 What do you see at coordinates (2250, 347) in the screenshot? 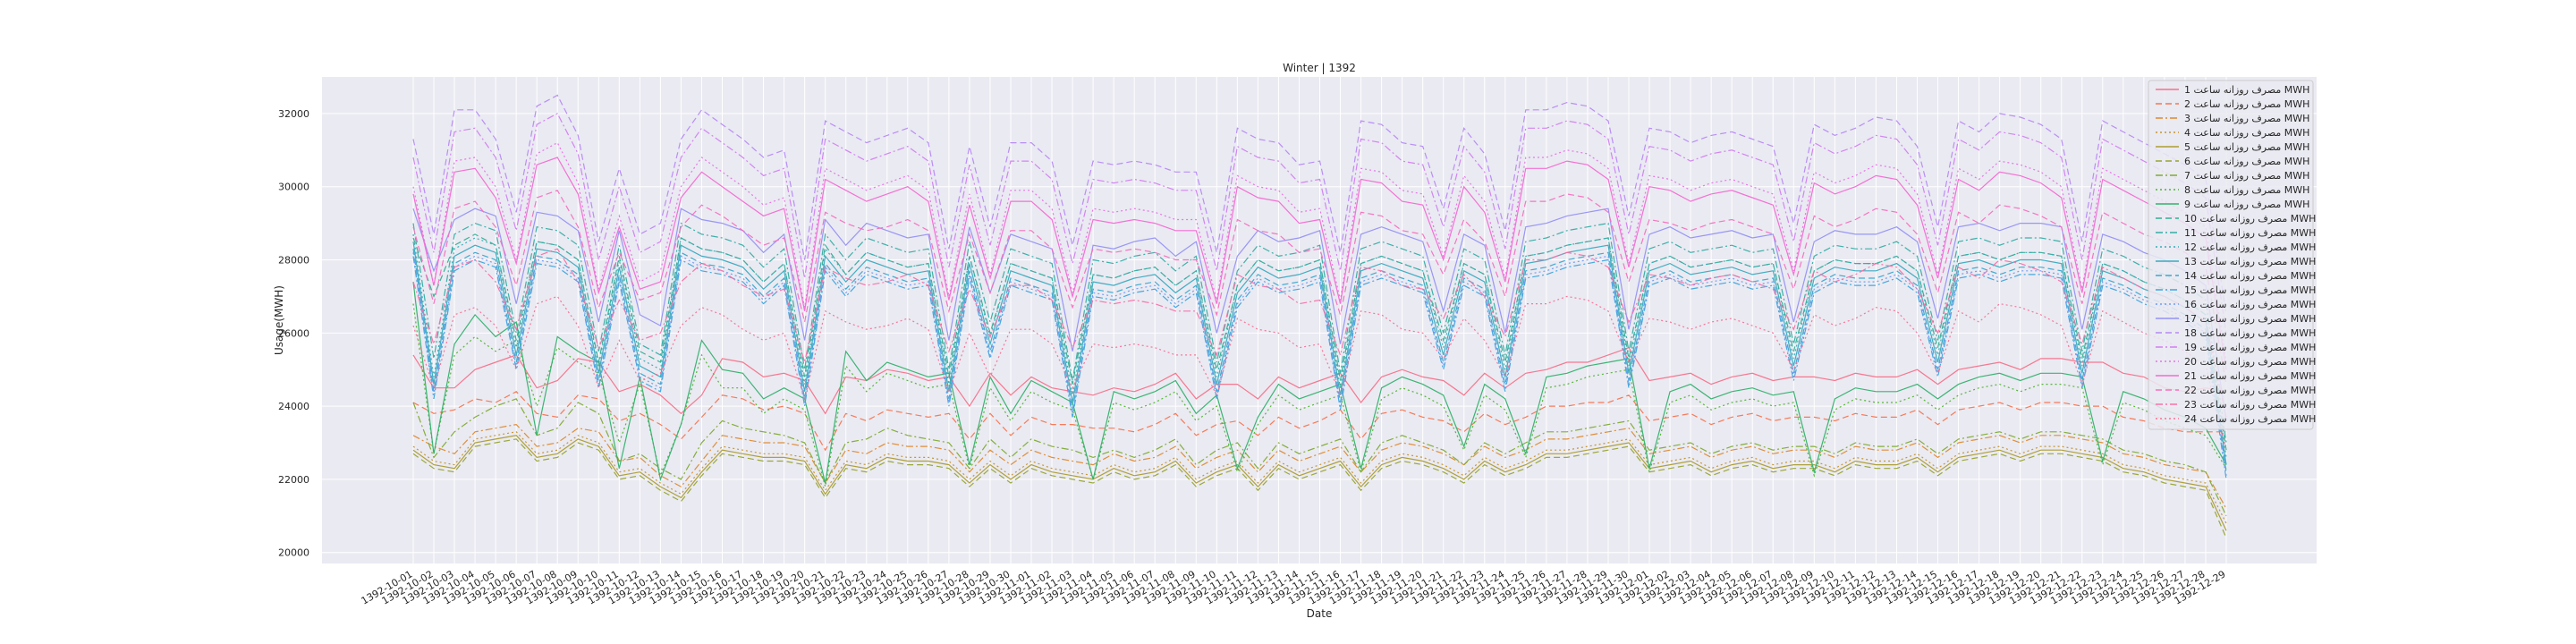
I see `legend-label-19: مصرف روزانه ساعت 19 MWH` at bounding box center [2250, 347].